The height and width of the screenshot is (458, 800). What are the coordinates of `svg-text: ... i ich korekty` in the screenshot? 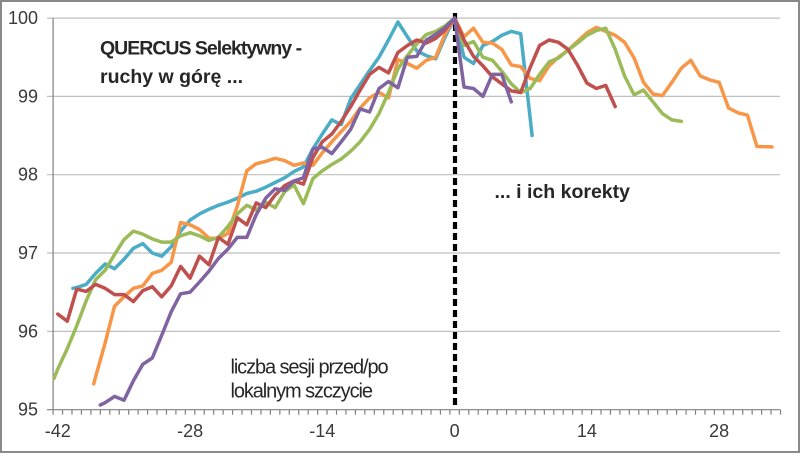 It's located at (563, 192).